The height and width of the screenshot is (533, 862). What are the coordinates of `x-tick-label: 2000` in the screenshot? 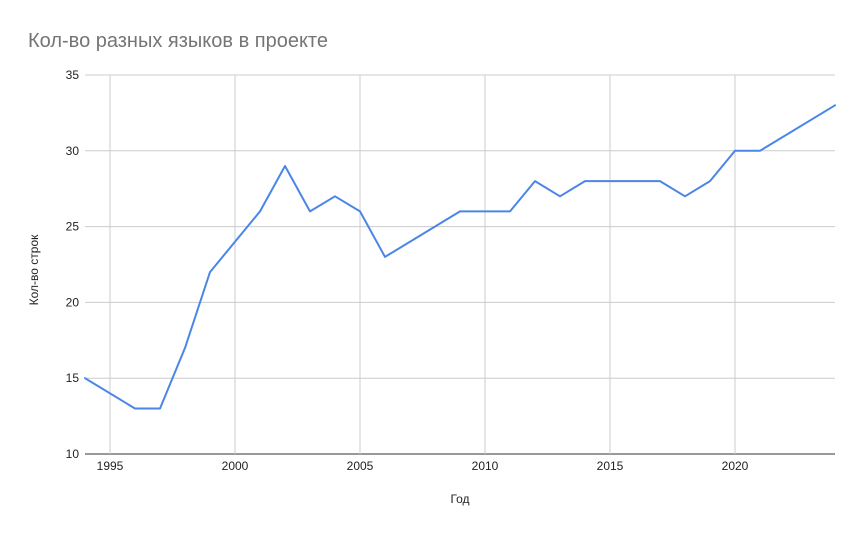 It's located at (235, 466).